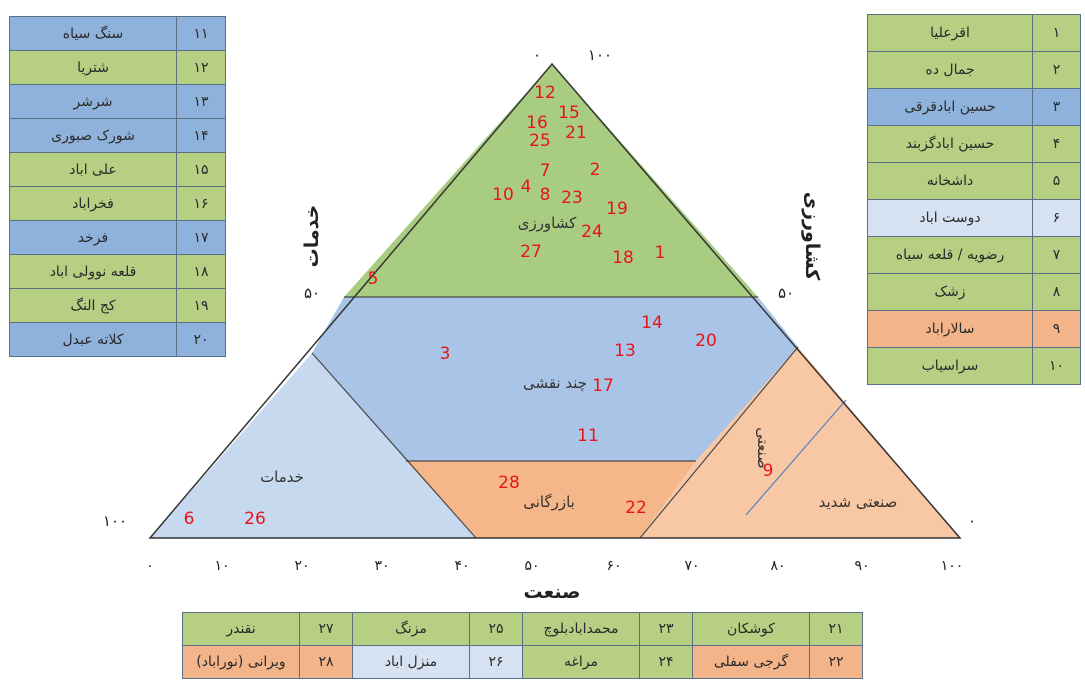  I want to click on village-point-label: 27, so click(531, 252).